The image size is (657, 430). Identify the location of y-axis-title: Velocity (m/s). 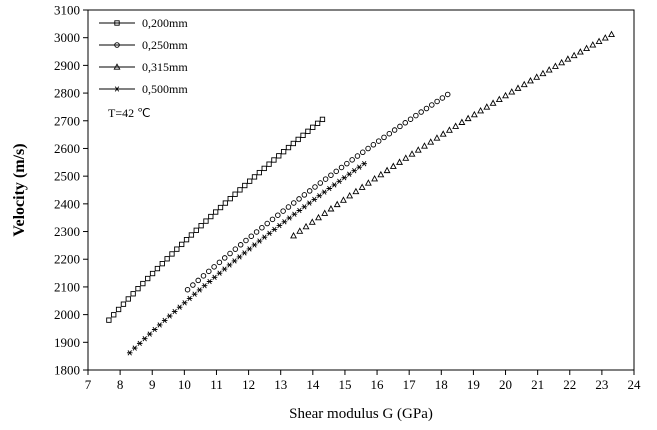
(19, 189).